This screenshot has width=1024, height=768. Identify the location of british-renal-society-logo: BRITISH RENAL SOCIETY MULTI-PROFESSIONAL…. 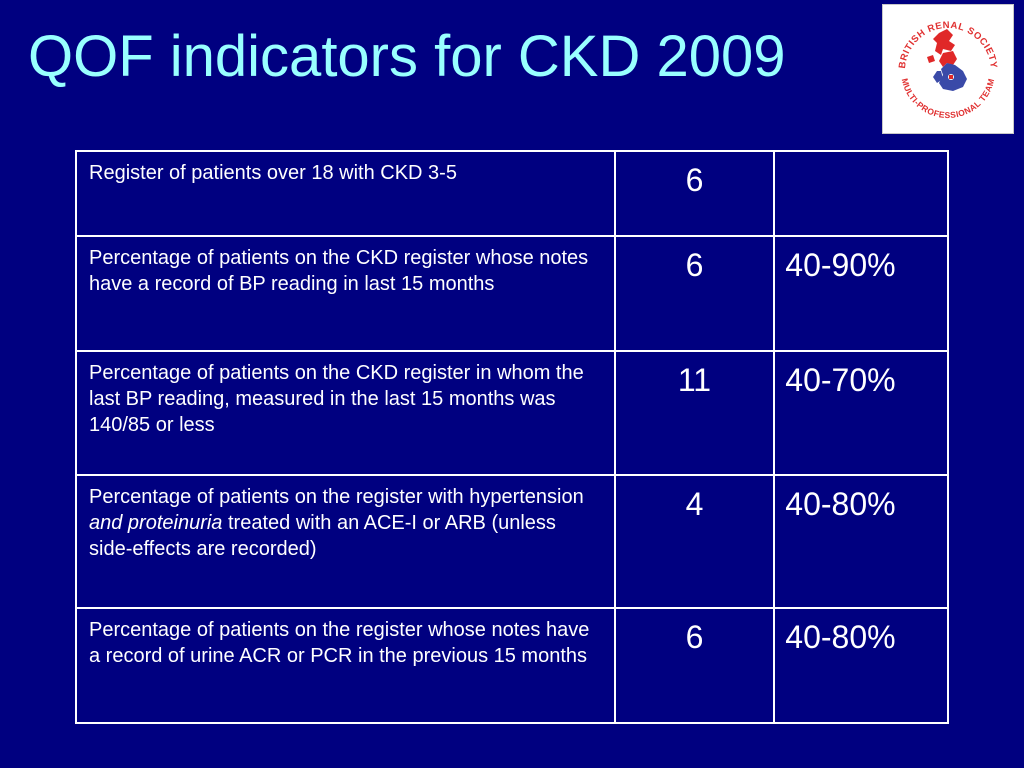
(948, 69).